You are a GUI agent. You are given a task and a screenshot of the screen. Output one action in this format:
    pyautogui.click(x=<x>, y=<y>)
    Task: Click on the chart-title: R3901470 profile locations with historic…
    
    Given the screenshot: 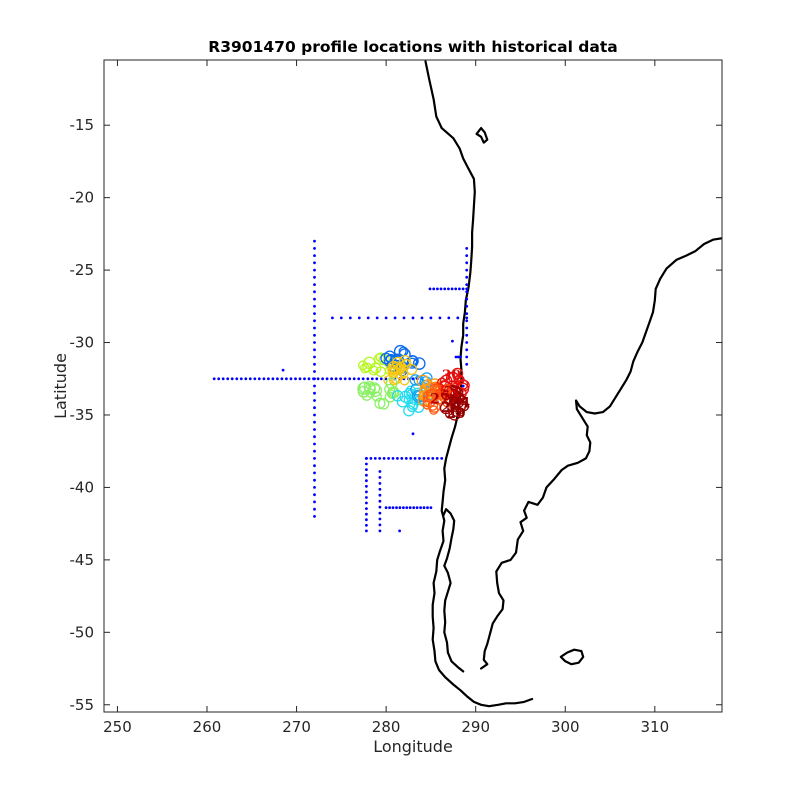 What is the action you would take?
    pyautogui.click(x=412, y=47)
    